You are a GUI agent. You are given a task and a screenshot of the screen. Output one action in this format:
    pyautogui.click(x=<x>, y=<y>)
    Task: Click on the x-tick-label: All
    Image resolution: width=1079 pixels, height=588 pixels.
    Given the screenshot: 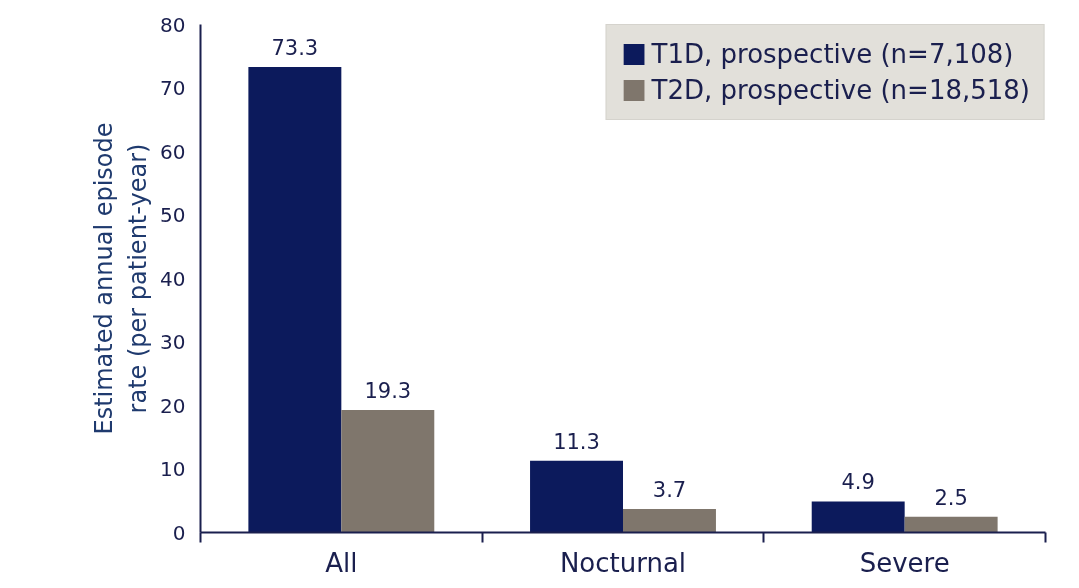 What is the action you would take?
    pyautogui.click(x=341, y=562)
    